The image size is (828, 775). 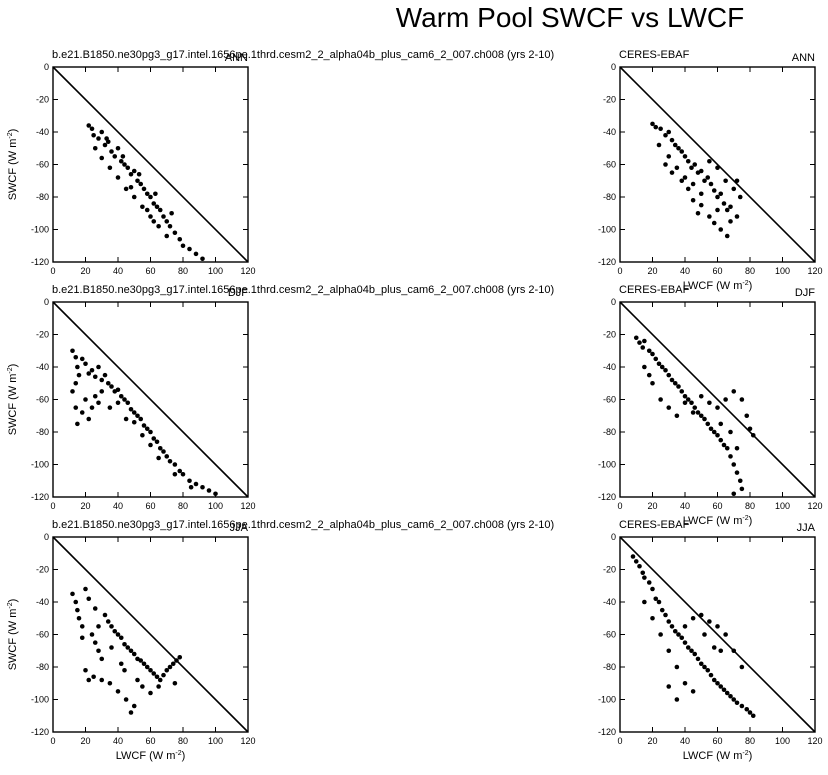 What do you see at coordinates (570, 17) in the screenshot?
I see `figure-title: Warm Pool SWCF vs LWCF` at bounding box center [570, 17].